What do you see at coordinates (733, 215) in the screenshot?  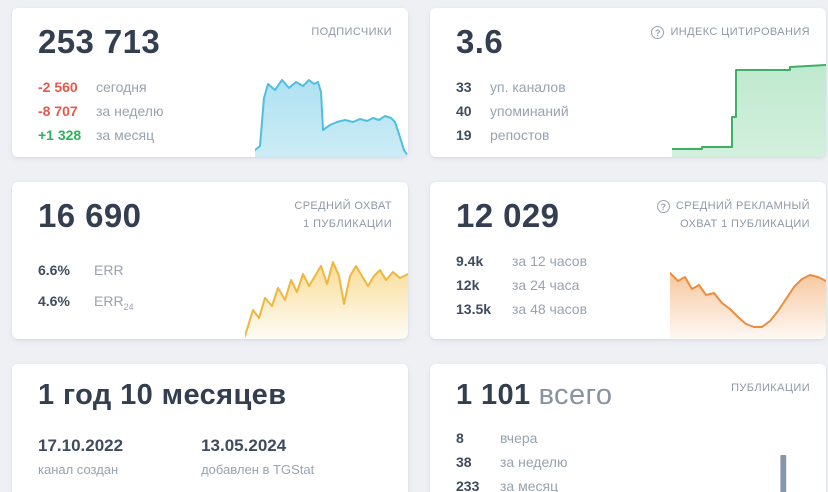 I see `avg-ad-reach-card-label: ? СРЕДНИЙ РЕКЛАМНЫЙ ОХВАТ 1 ПУБЛИКАЦИИ` at bounding box center [733, 215].